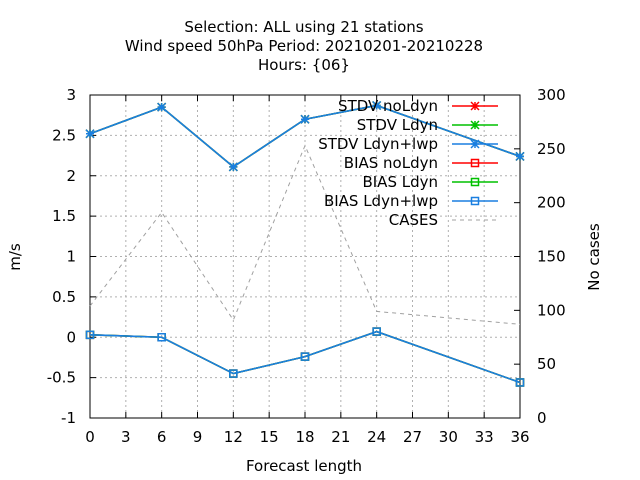  I want to click on y-tick-label: 0, so click(71, 337).